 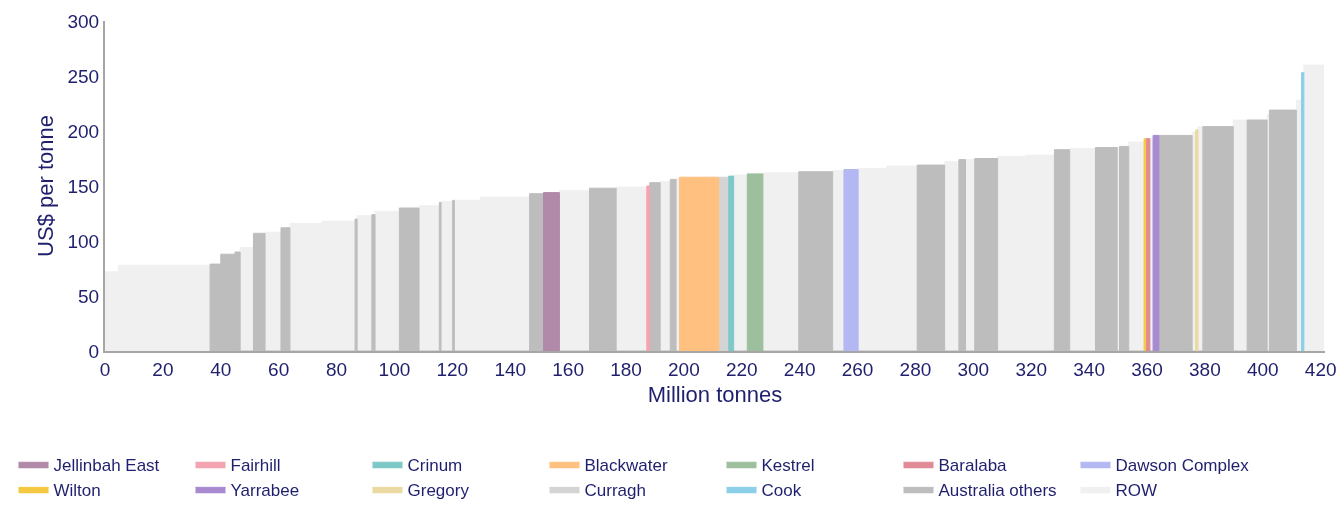 What do you see at coordinates (1147, 369) in the screenshot?
I see `x-tick-label: 360` at bounding box center [1147, 369].